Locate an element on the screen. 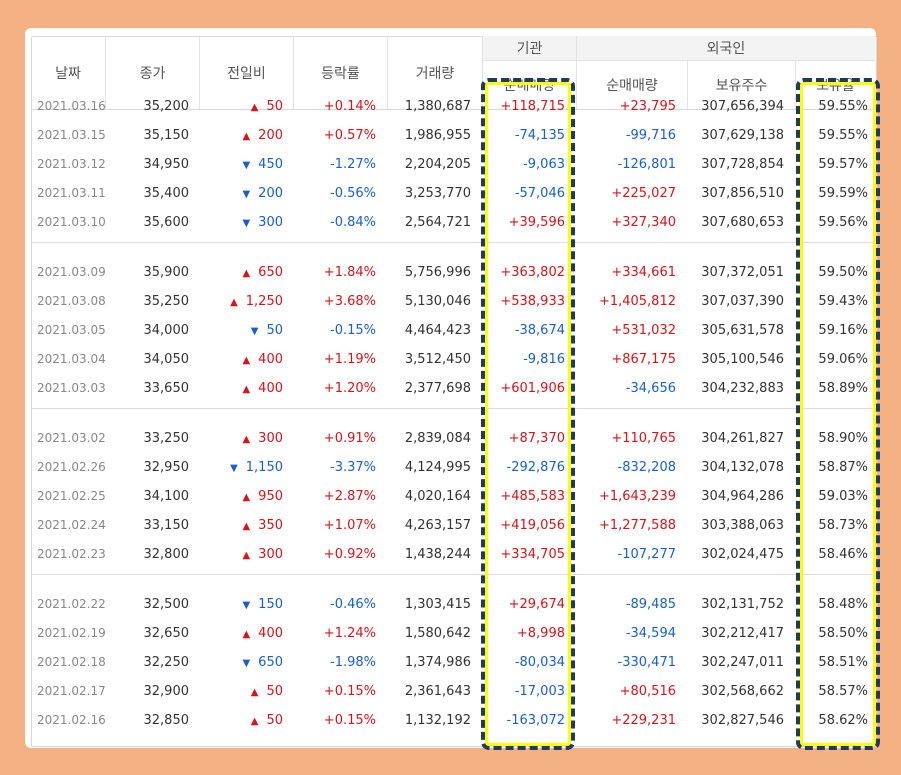  header-foreign-net: 순매매량 is located at coordinates (632, 86).